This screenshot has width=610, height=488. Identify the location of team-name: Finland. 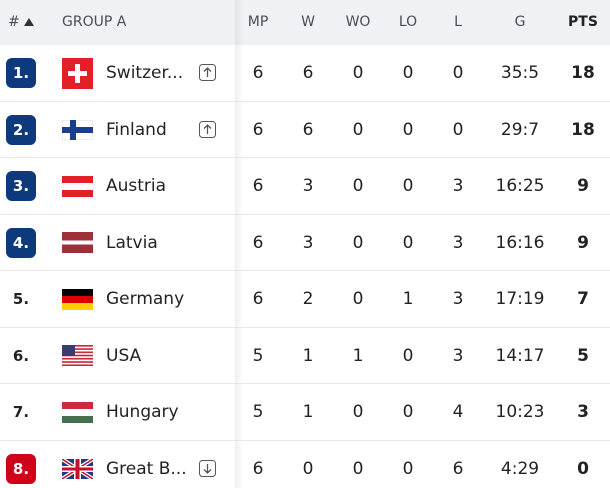
(136, 129).